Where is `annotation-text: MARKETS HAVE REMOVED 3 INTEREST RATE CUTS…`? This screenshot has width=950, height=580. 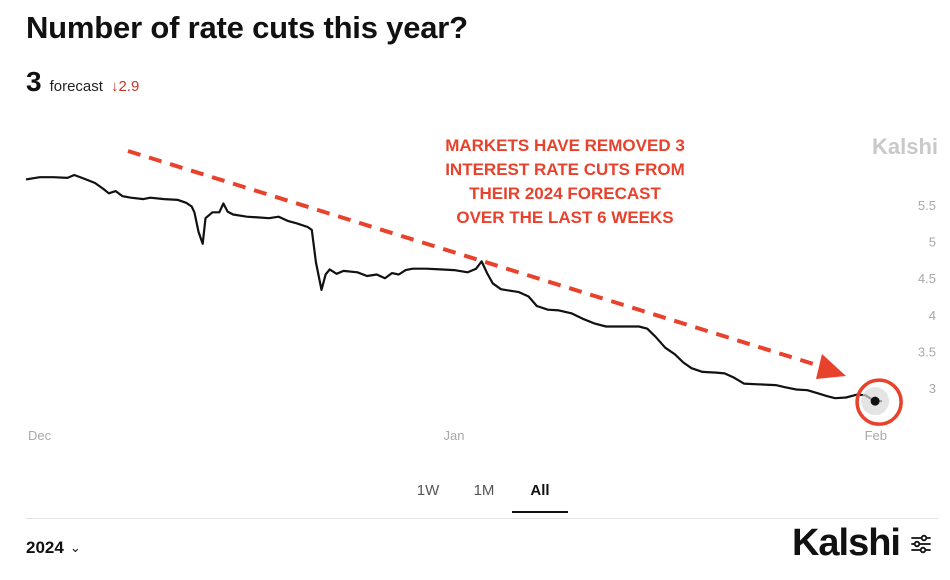
annotation-text: MARKETS HAVE REMOVED 3 INTEREST RATE CUTS… is located at coordinates (565, 181).